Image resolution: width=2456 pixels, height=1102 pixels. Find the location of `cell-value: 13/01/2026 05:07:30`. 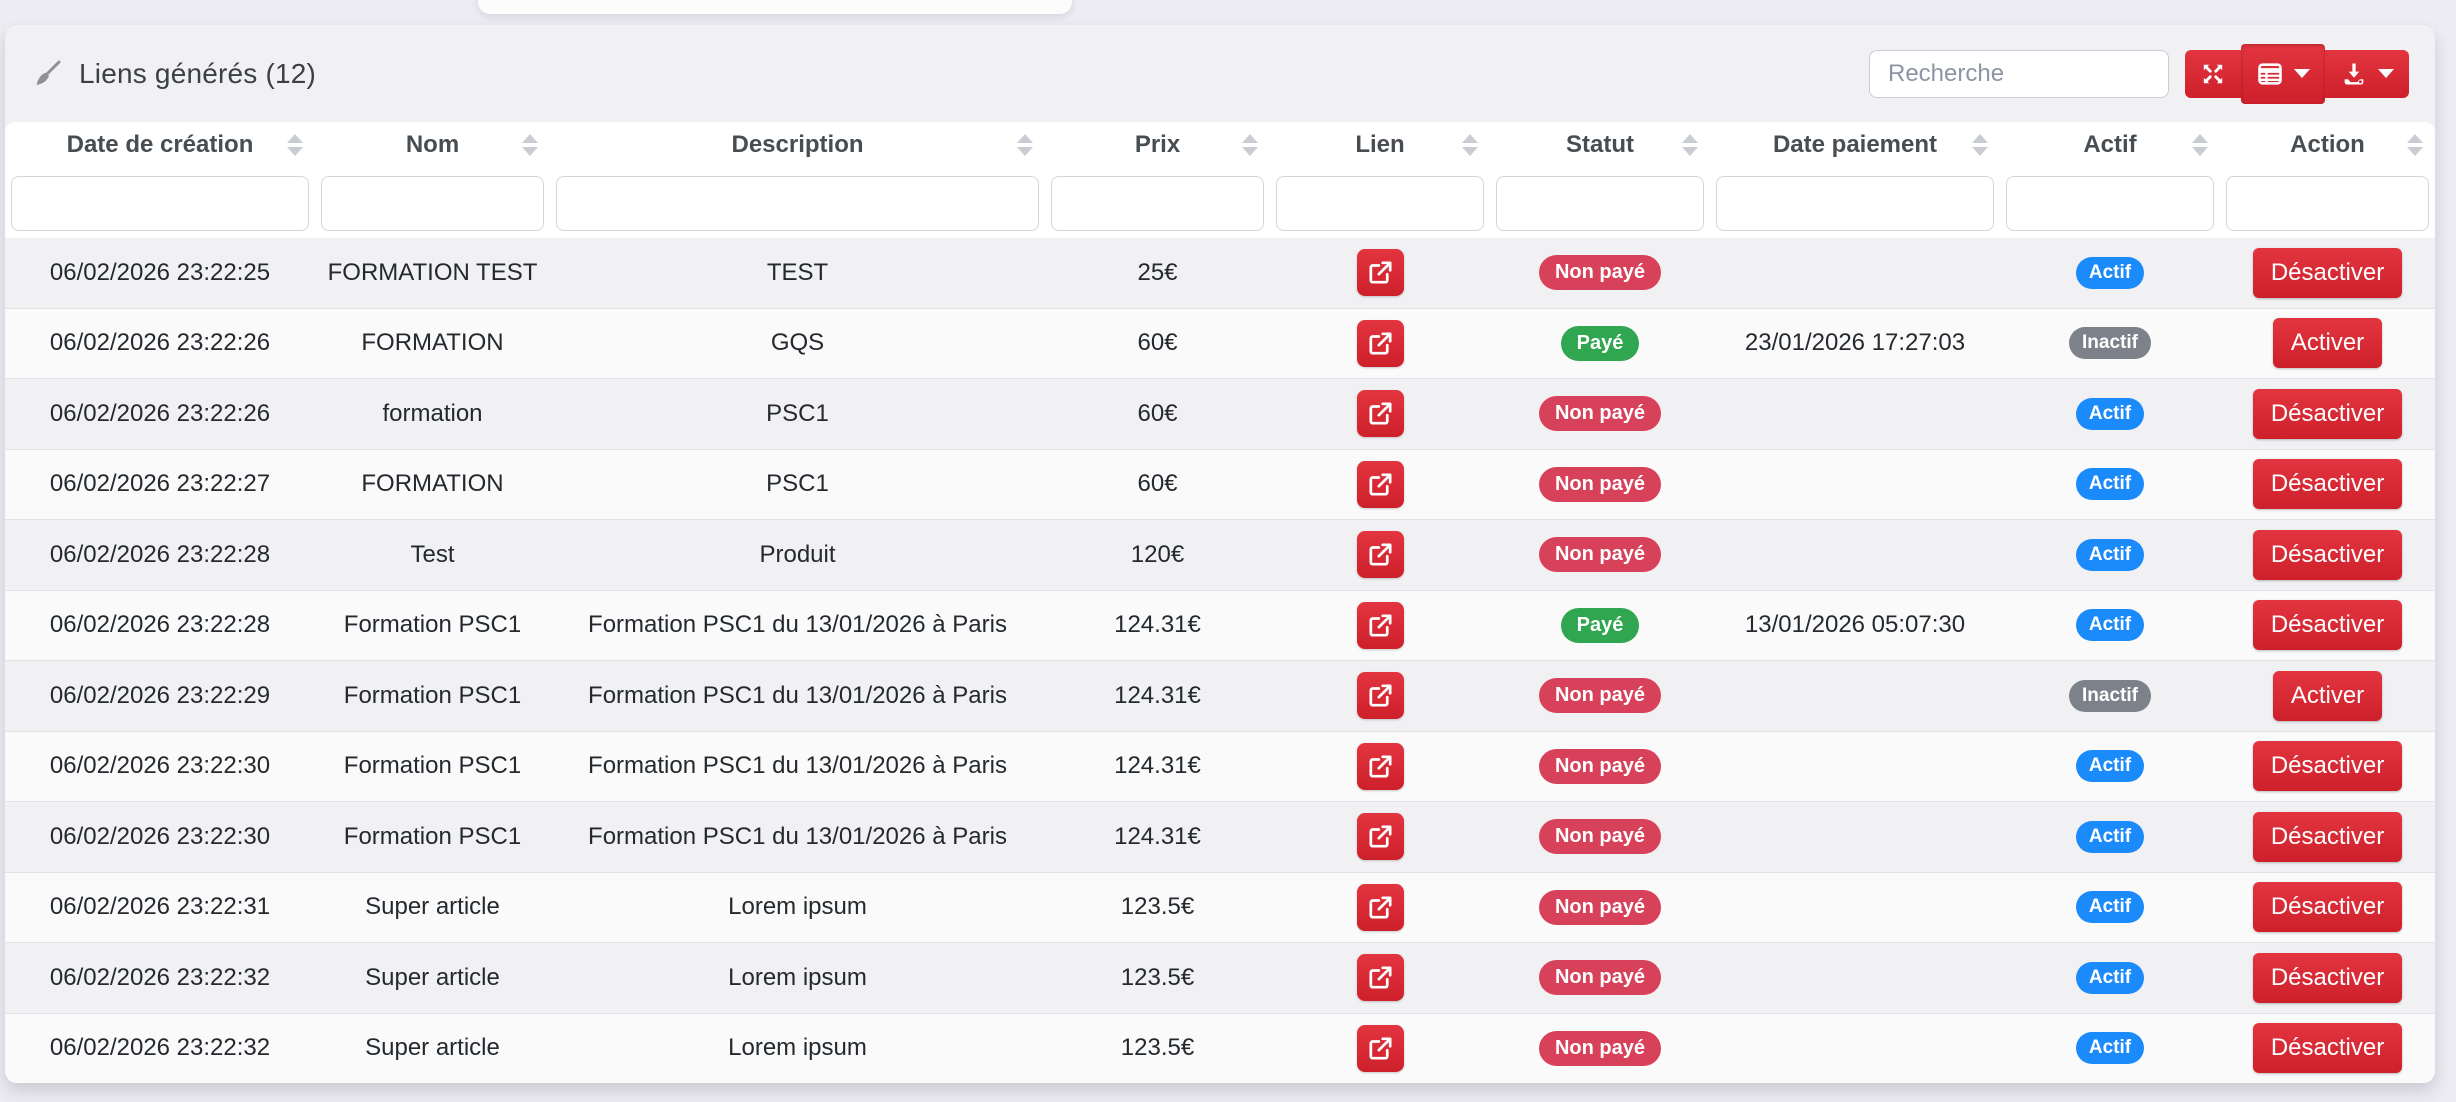

cell-value: 13/01/2026 05:07:30 is located at coordinates (1855, 625).